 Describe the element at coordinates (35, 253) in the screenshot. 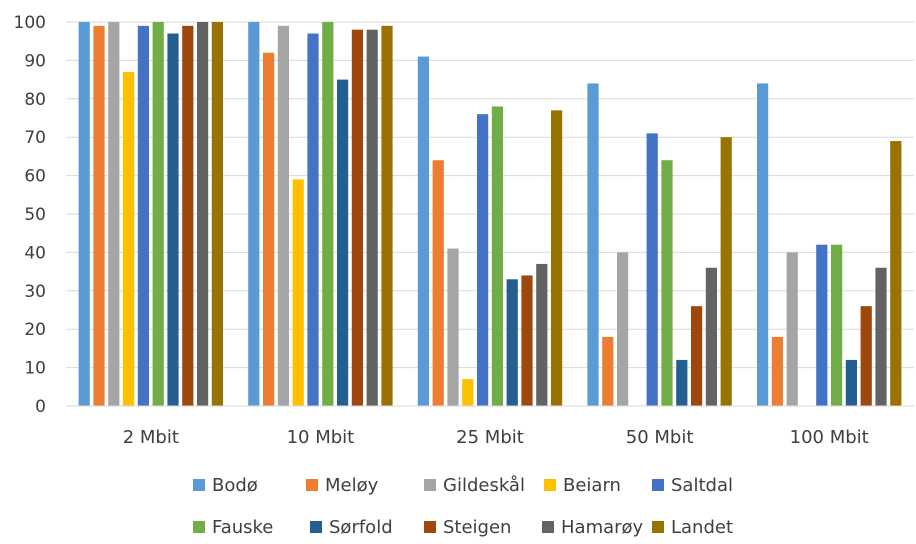

I see `y-tick-label: 40` at that location.